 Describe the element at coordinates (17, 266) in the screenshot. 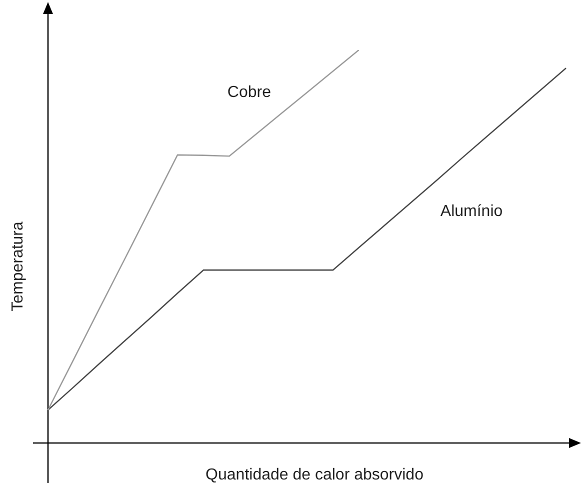

I see `y-axis-title: Temperatura` at that location.